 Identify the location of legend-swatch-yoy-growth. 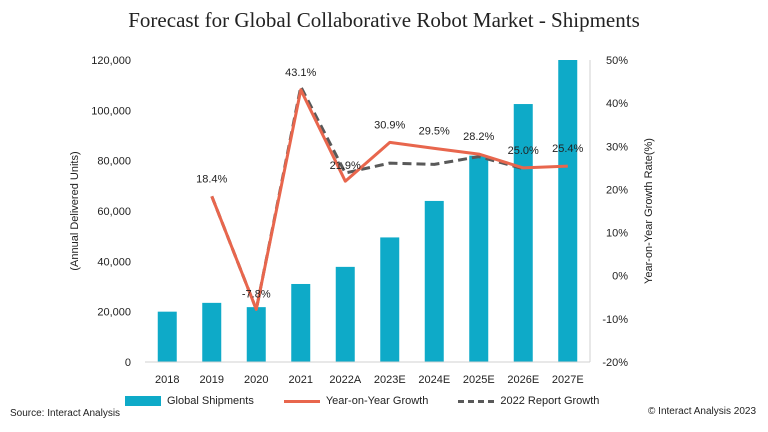
(301, 401).